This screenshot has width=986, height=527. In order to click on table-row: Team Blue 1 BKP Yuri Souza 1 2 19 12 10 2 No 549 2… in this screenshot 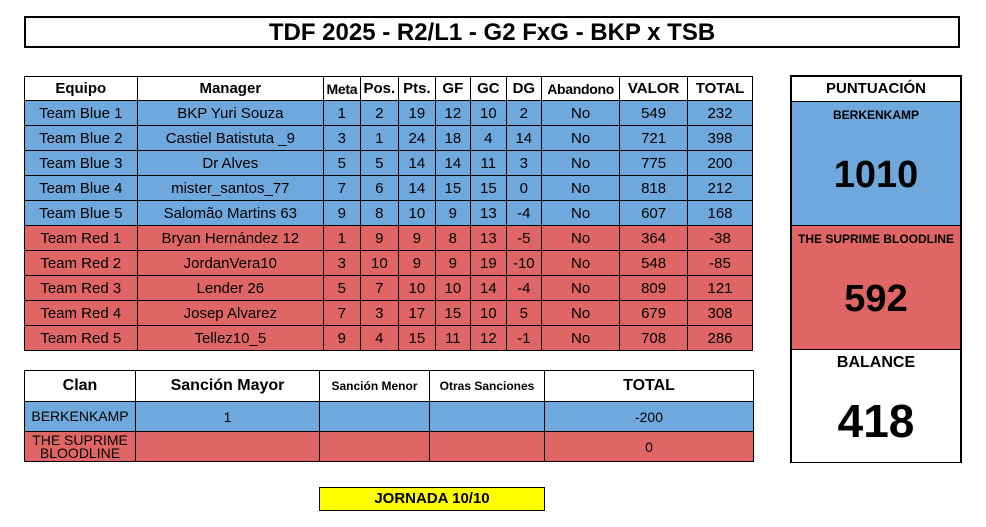, I will do `click(388, 113)`.